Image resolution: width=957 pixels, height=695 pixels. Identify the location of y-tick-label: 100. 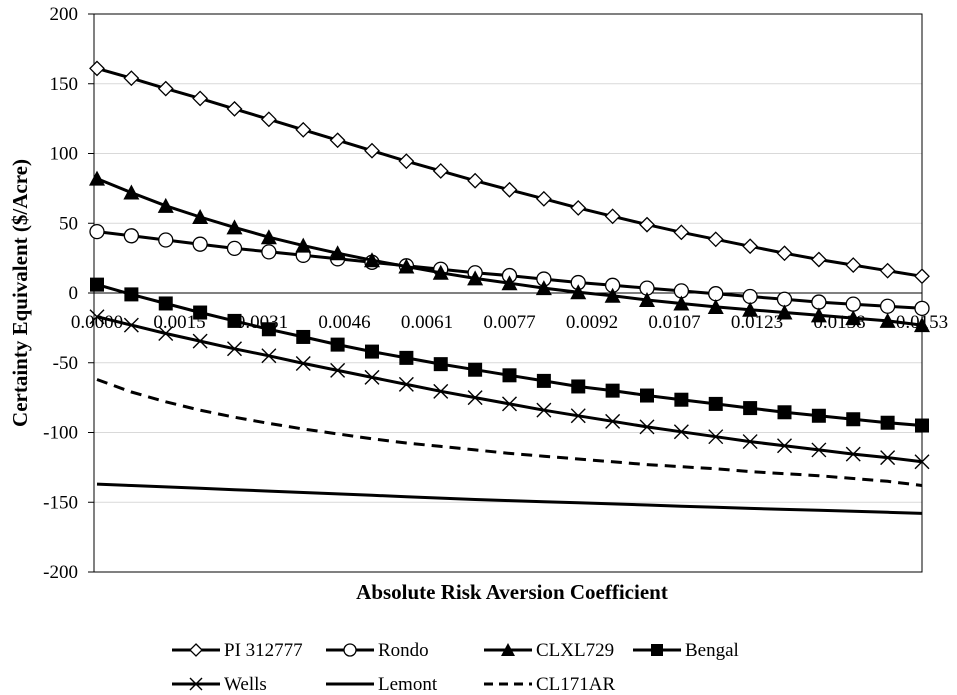
(64, 154).